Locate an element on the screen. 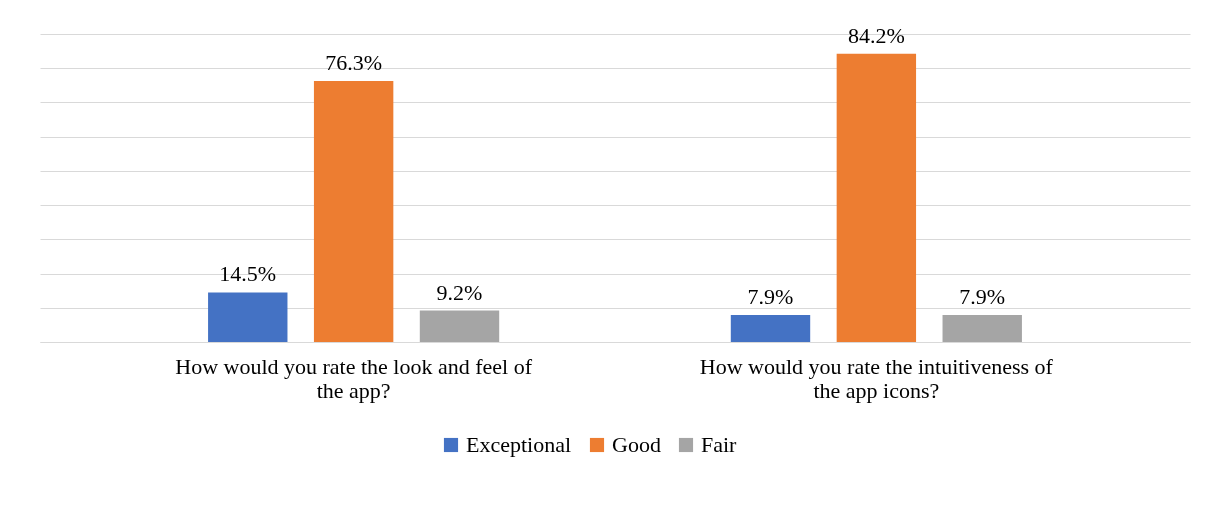 The image size is (1218, 505). x-tick-label: How would you rate the intuitiveness of the app icons? is located at coordinates (876, 378).